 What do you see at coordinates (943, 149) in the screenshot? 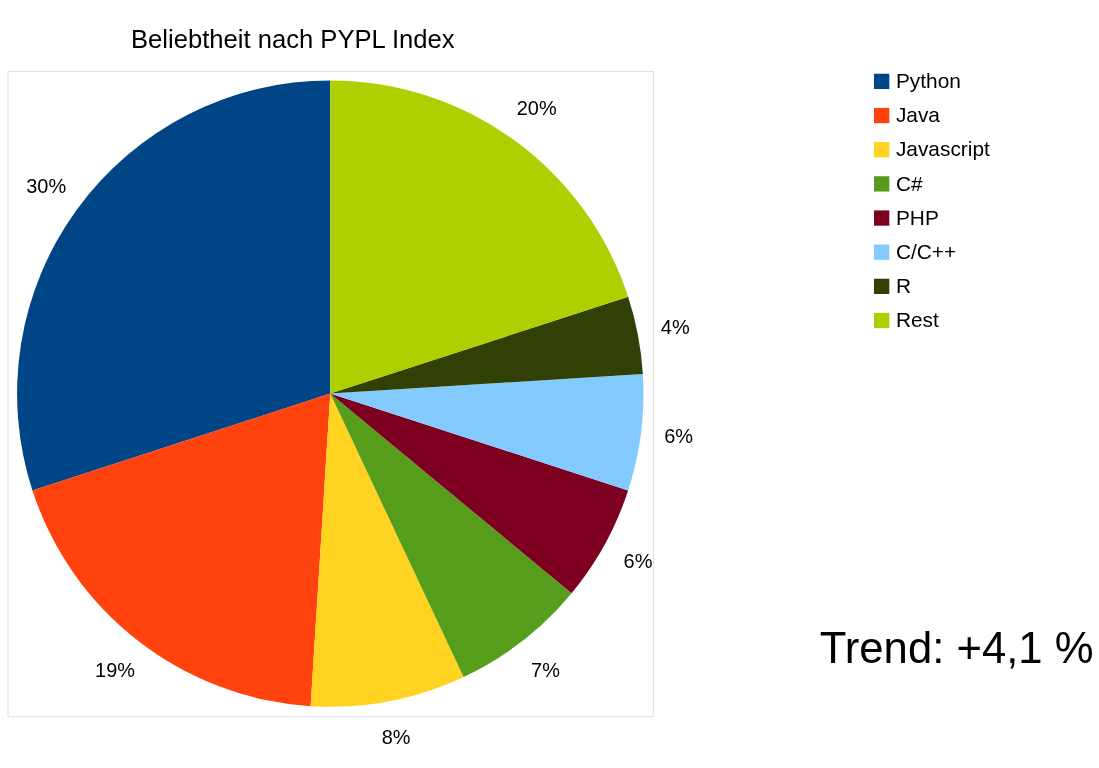
I see `legend-label: Javascript` at bounding box center [943, 149].